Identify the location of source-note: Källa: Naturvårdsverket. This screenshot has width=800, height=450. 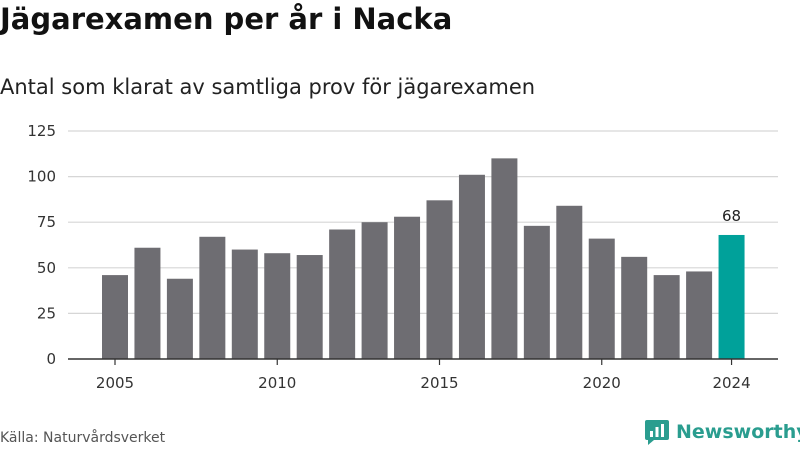
(83, 438).